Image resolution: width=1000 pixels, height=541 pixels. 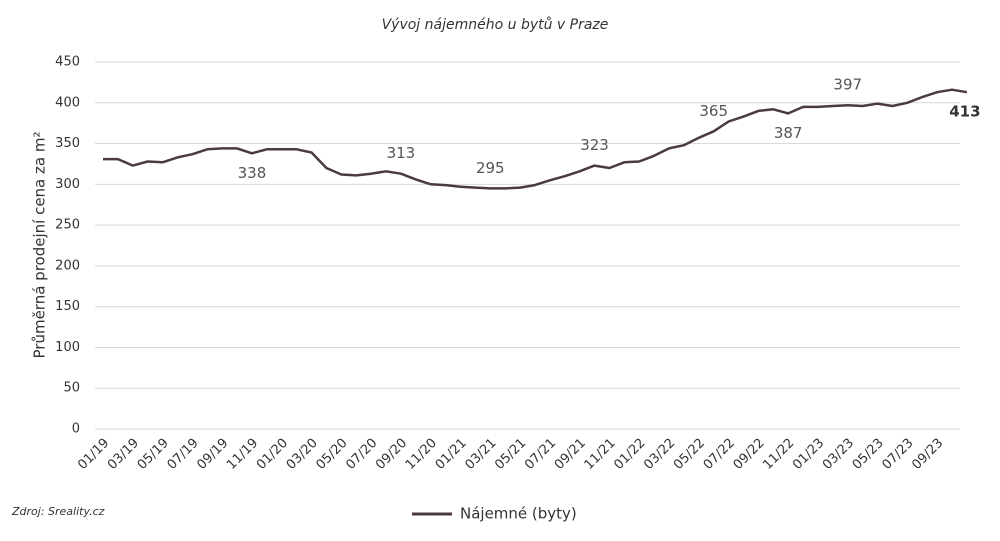 I want to click on x-tick-label: 03/21, so click(x=480, y=454).